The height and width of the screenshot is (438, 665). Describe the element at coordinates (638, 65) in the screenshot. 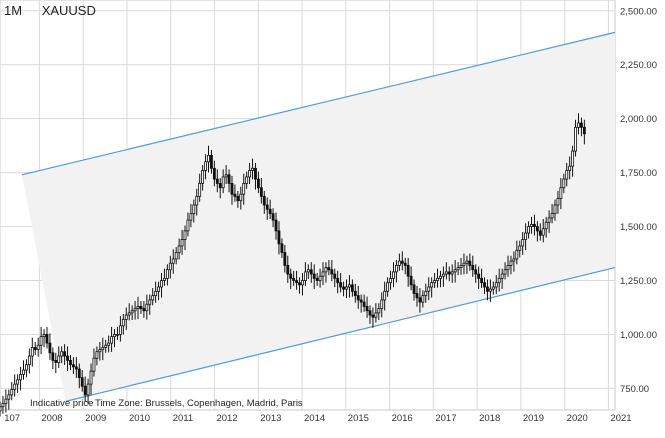

I see `y-tick-label: 2,250.00` at that location.